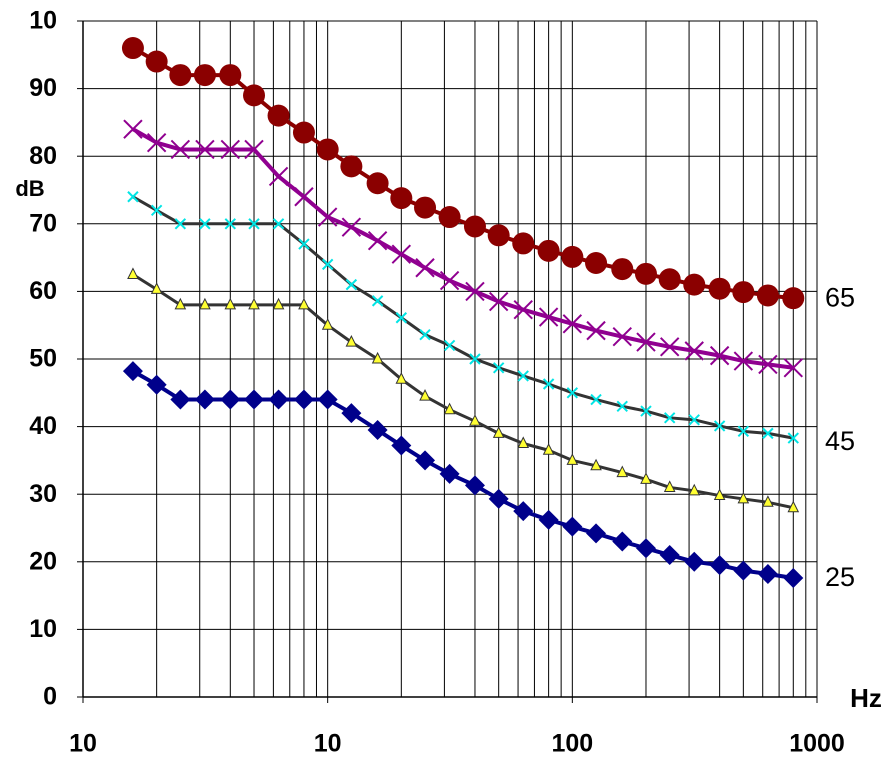 The height and width of the screenshot is (758, 890). I want to click on y-tick-label: 20, so click(43, 561).